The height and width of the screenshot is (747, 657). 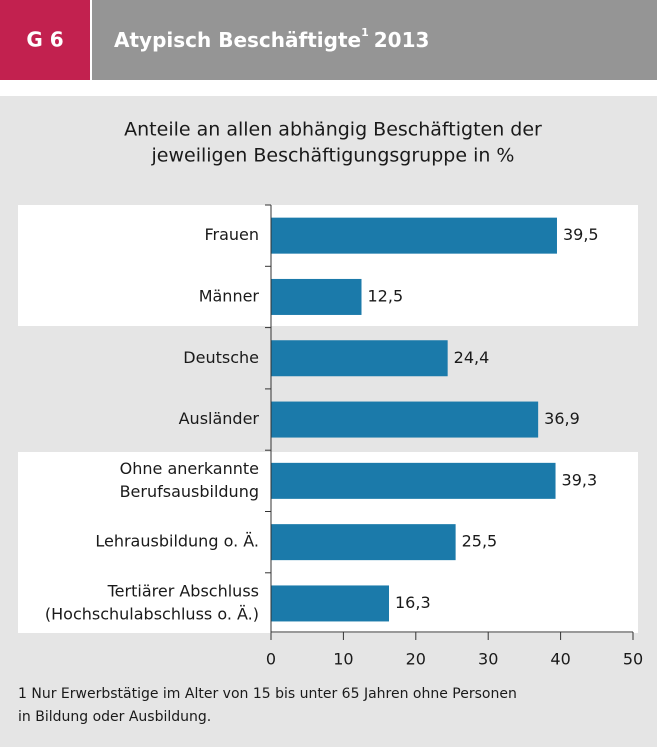 What do you see at coordinates (488, 659) in the screenshot?
I see `x-tick-label: 30` at bounding box center [488, 659].